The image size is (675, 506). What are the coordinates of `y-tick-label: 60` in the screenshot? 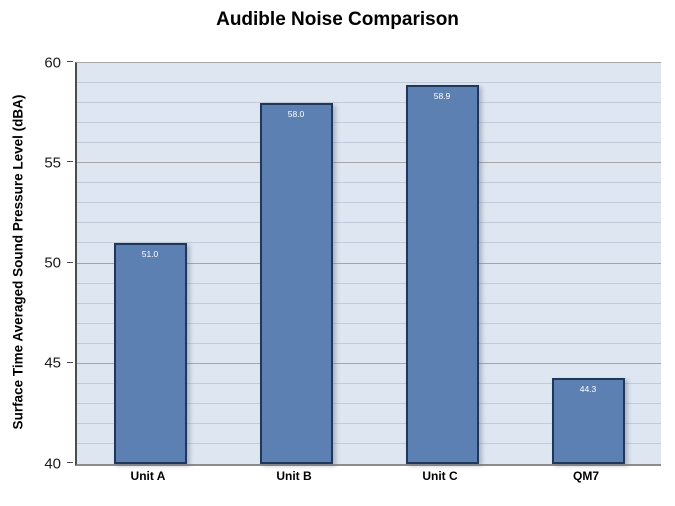 It's located at (52, 62).